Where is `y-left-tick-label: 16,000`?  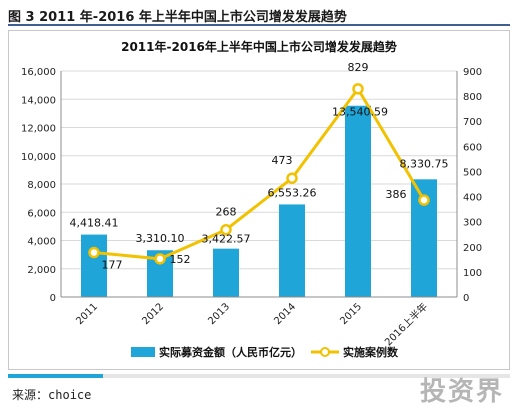 y-left-tick-label: 16,000 is located at coordinates (38, 72).